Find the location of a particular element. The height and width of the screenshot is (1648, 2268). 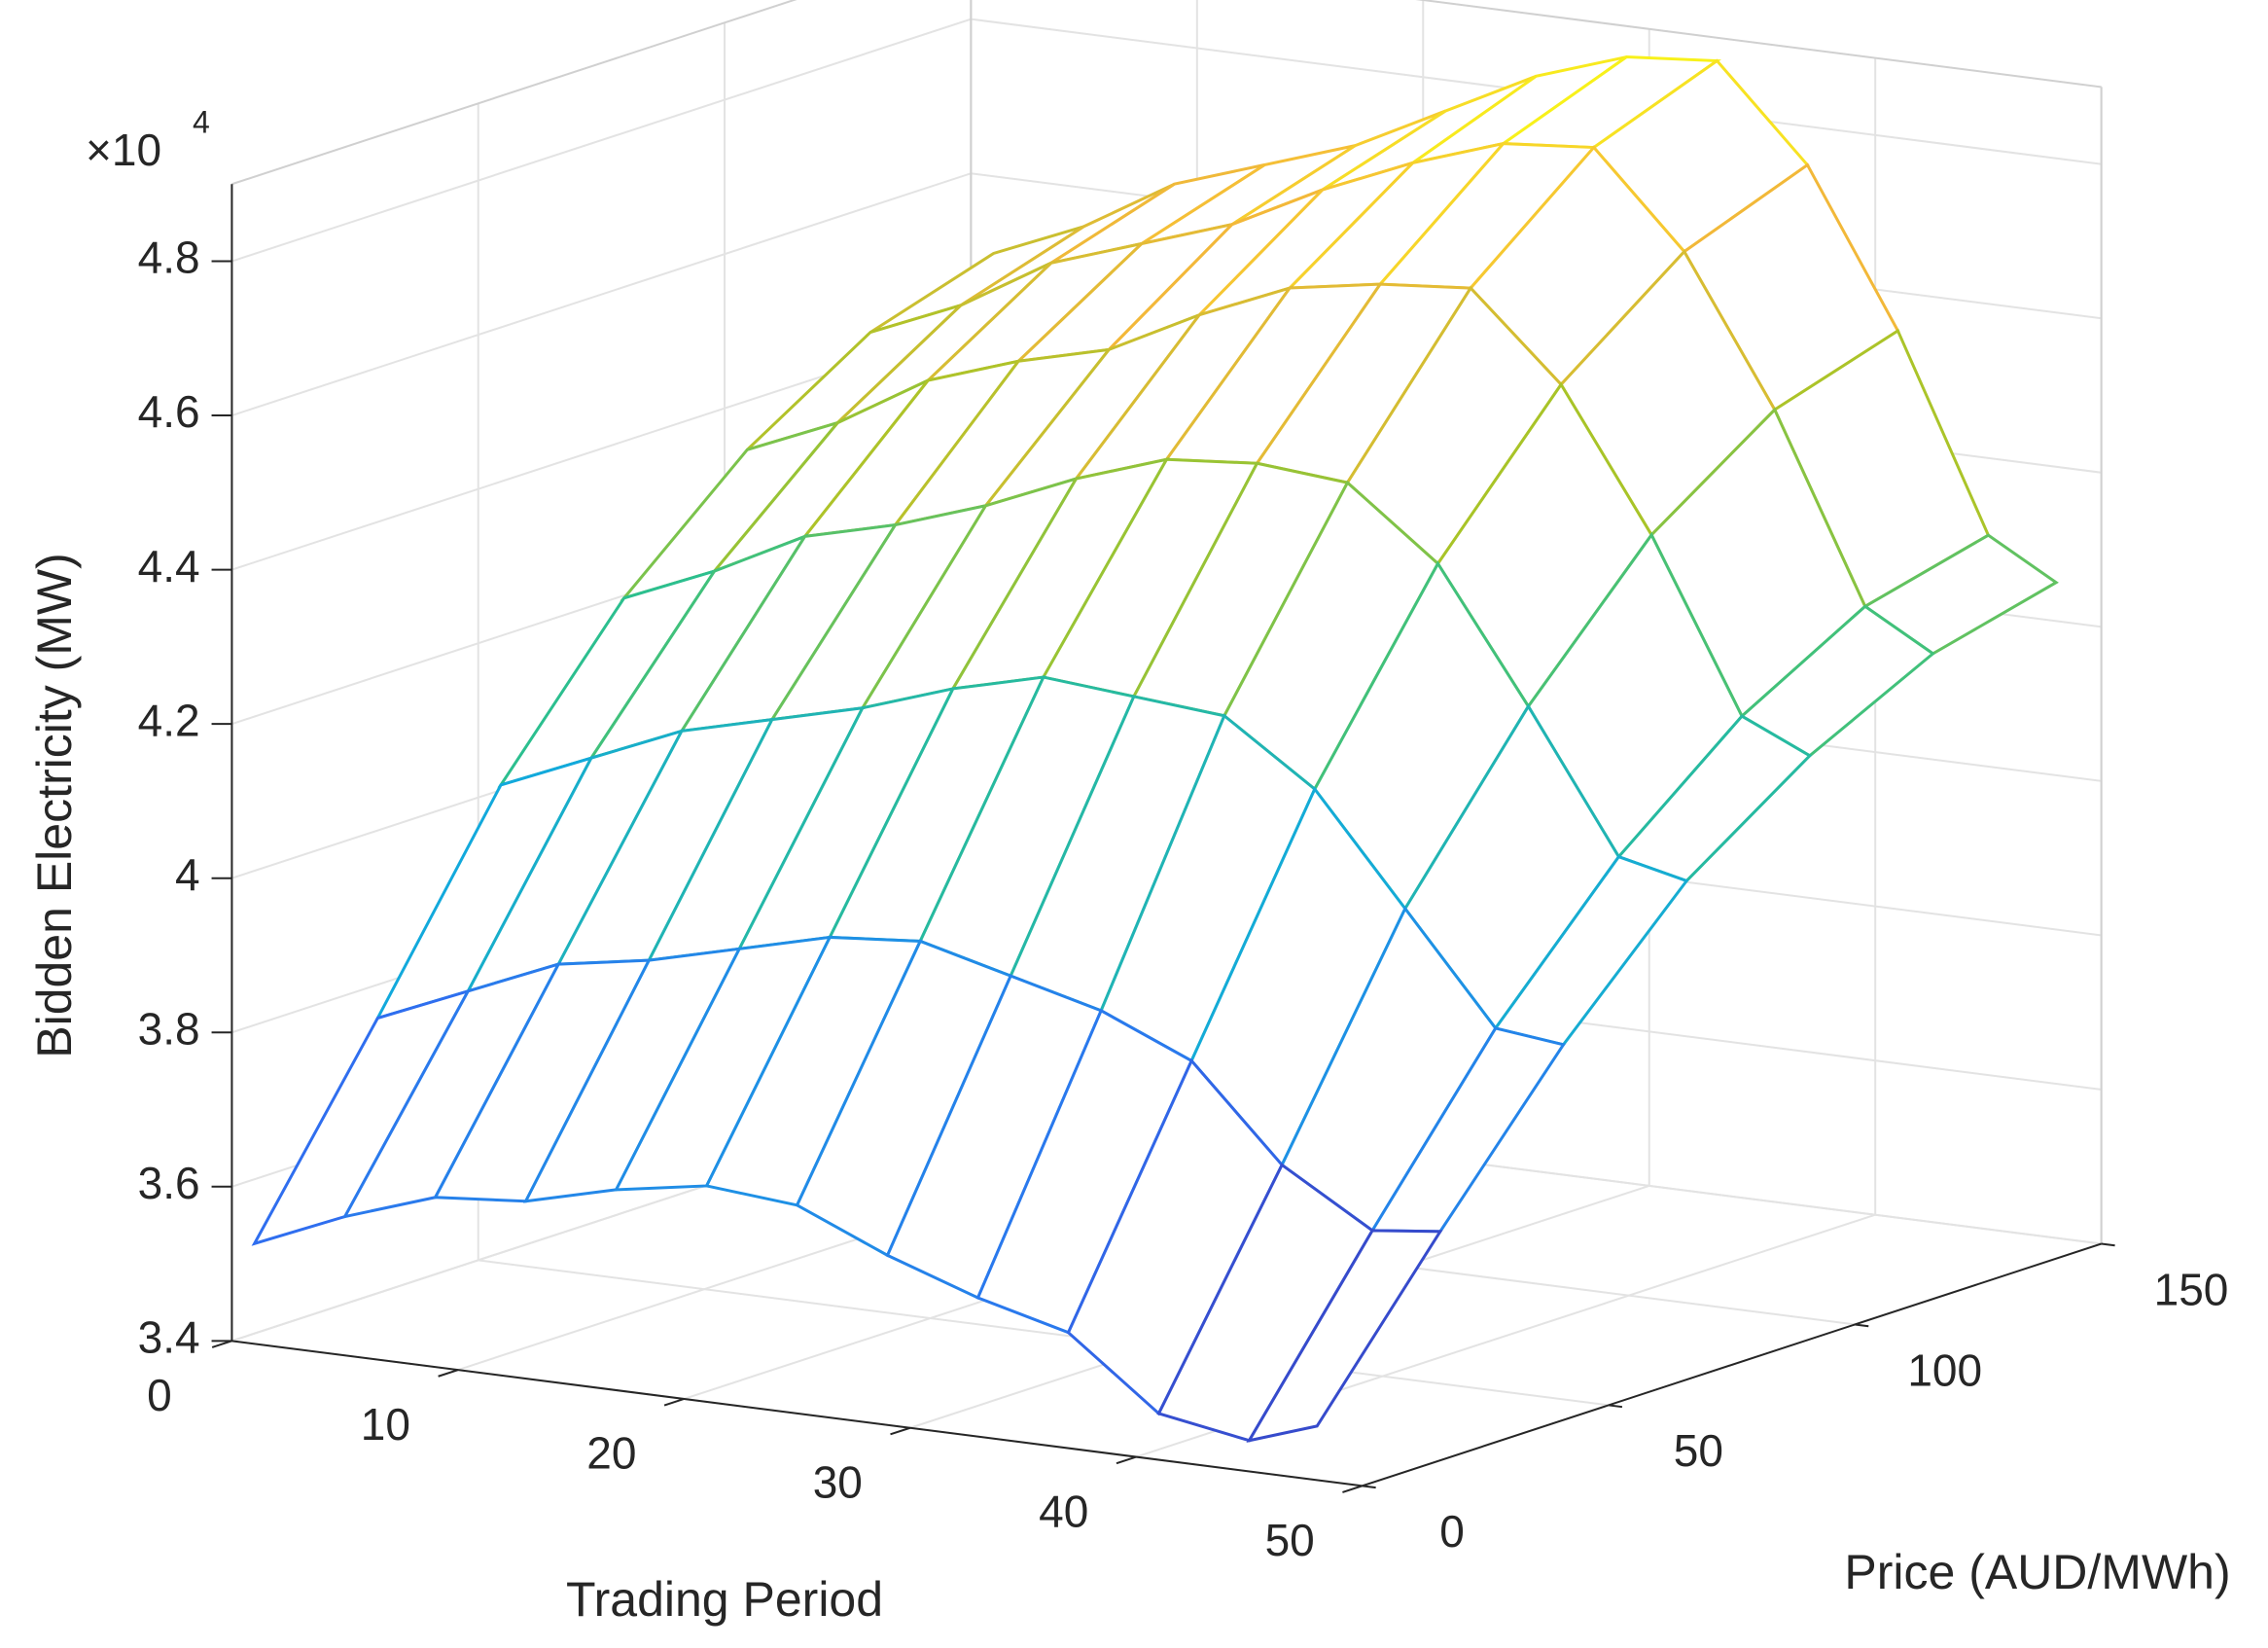

z-tick-label: 4.4 is located at coordinates (169, 566).